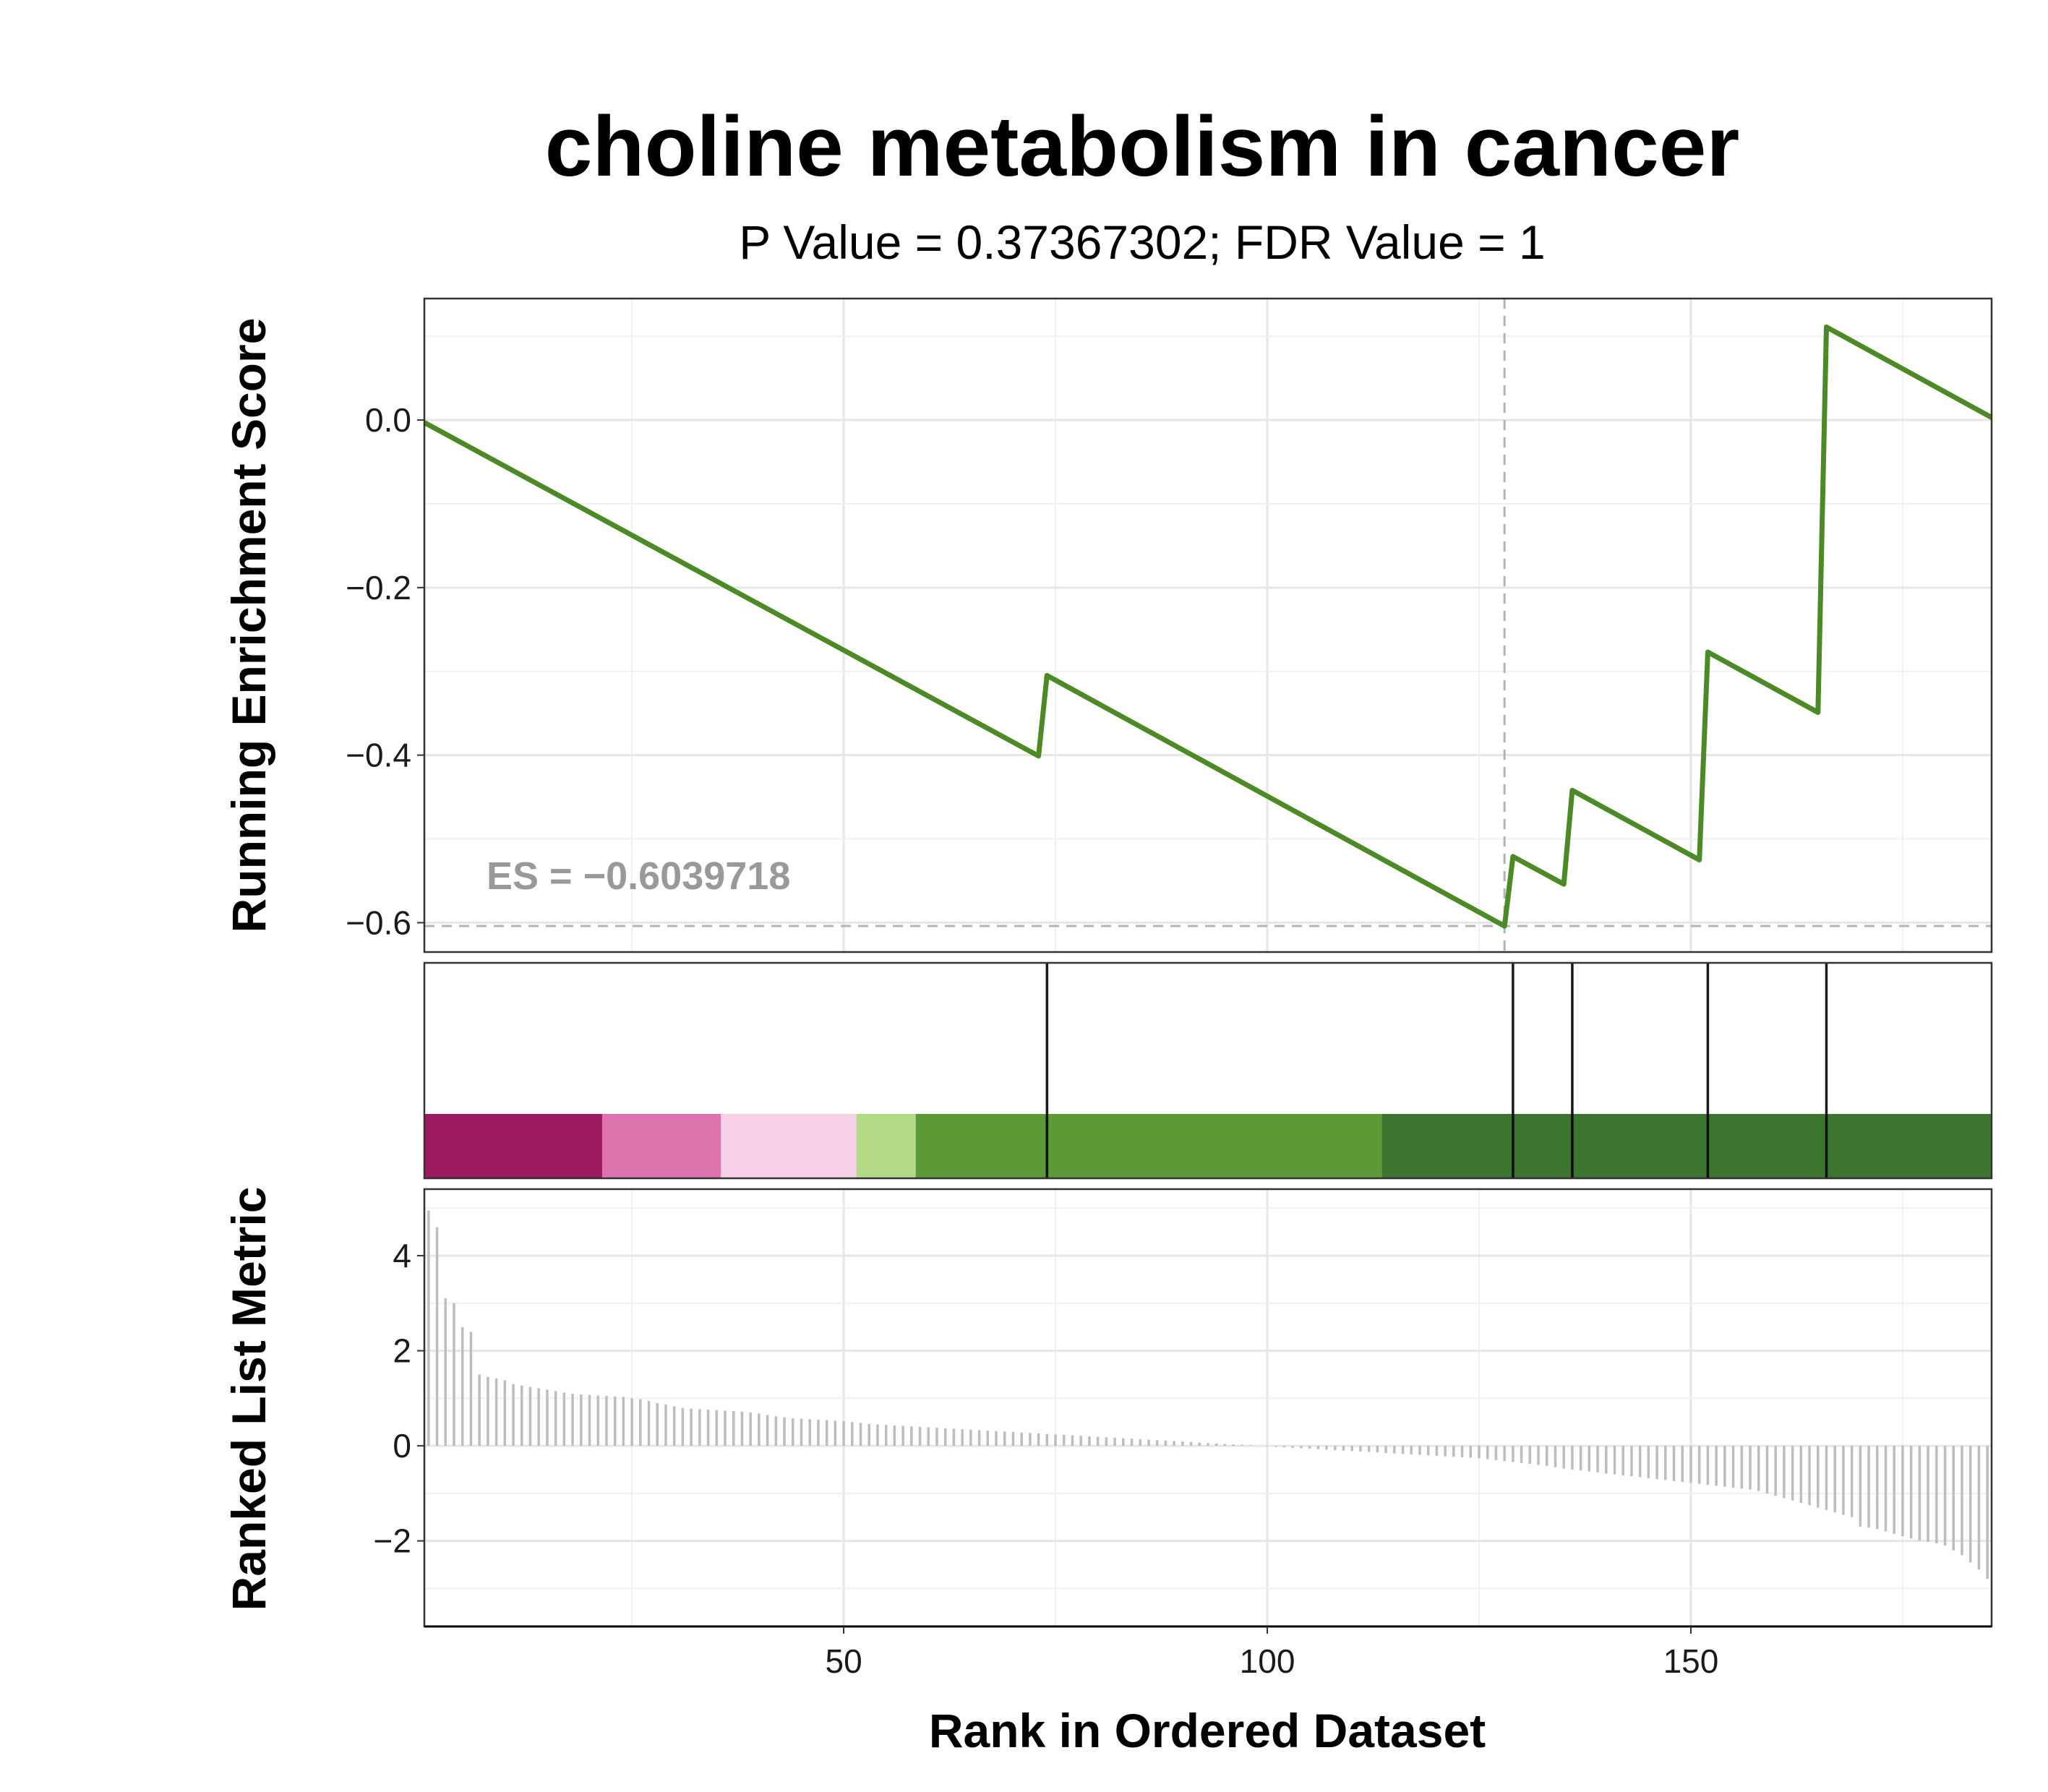 This screenshot has height=1792, width=2048. What do you see at coordinates (388, 420) in the screenshot?
I see `running-score-y-tick-label: 0.0` at bounding box center [388, 420].